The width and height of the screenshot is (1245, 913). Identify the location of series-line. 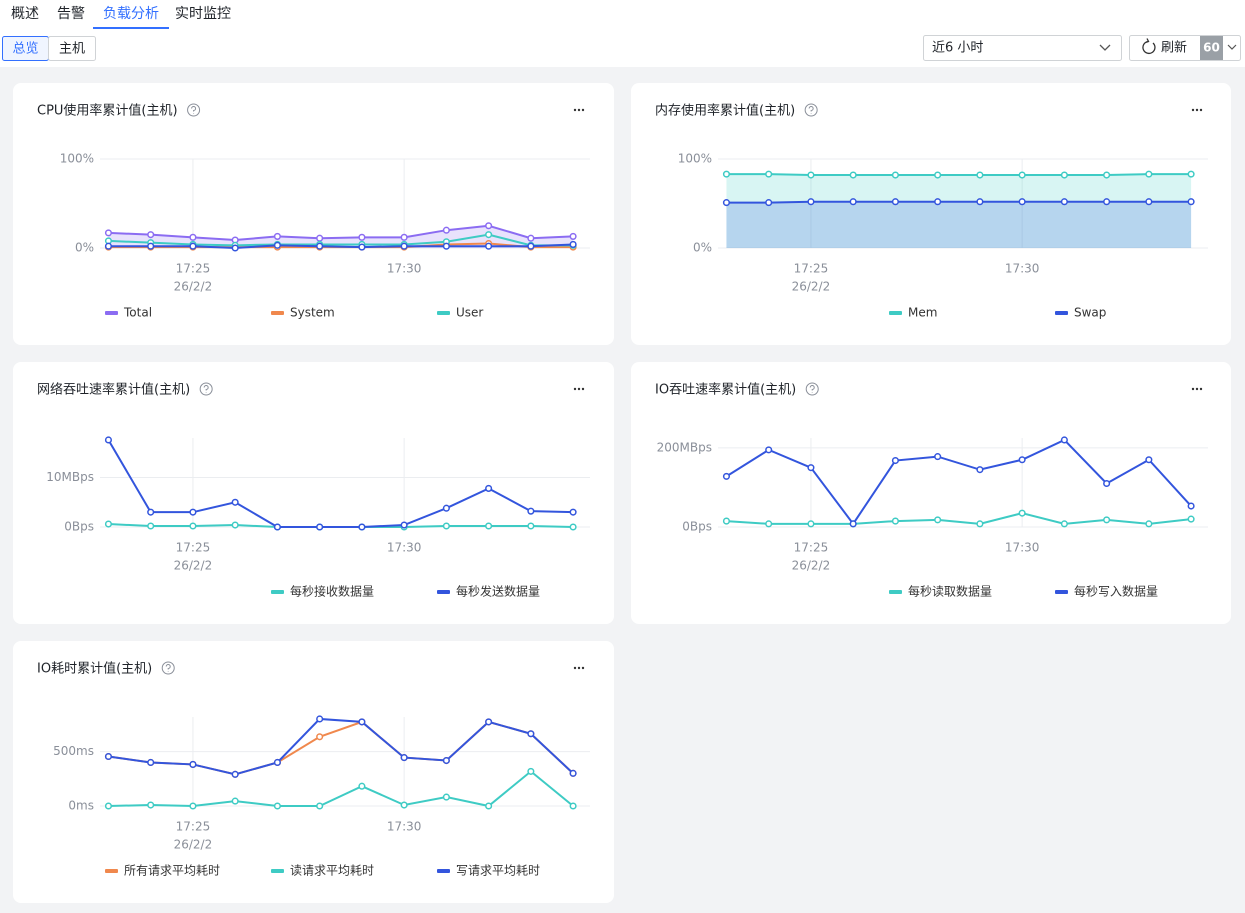
(341, 246).